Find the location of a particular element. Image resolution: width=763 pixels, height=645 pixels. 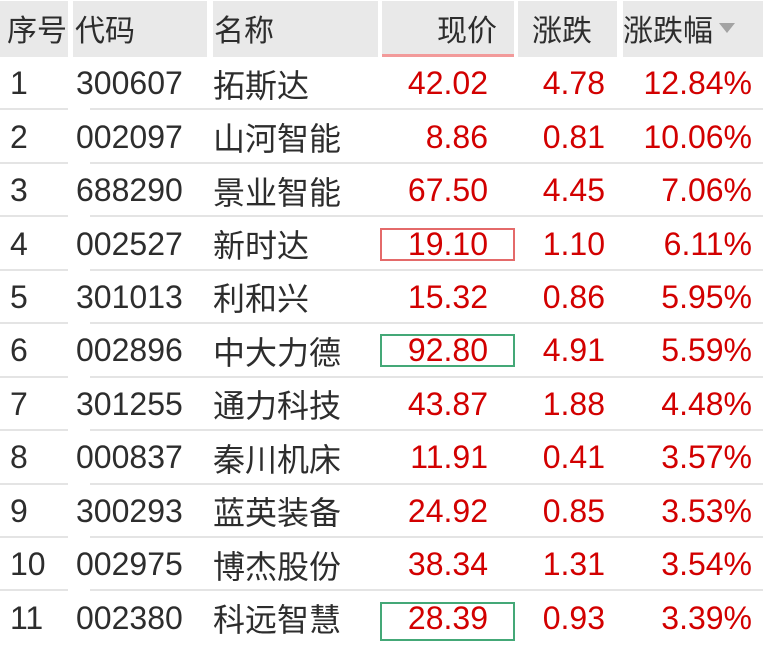

table-row: 3 688290 景业智能 67.50 4.45 7.06% is located at coordinates (381, 191).